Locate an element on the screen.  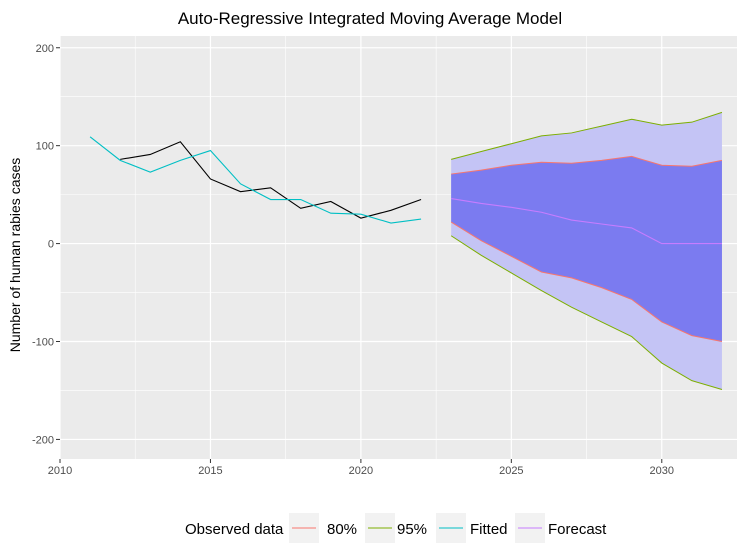
x-tick-label: 2030 is located at coordinates (662, 471).